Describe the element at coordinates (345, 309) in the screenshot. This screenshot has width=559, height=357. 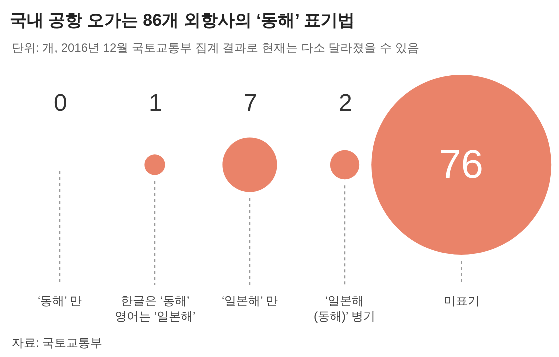
I see `category-label: ‘일본해 (동해)’ 병기` at that location.